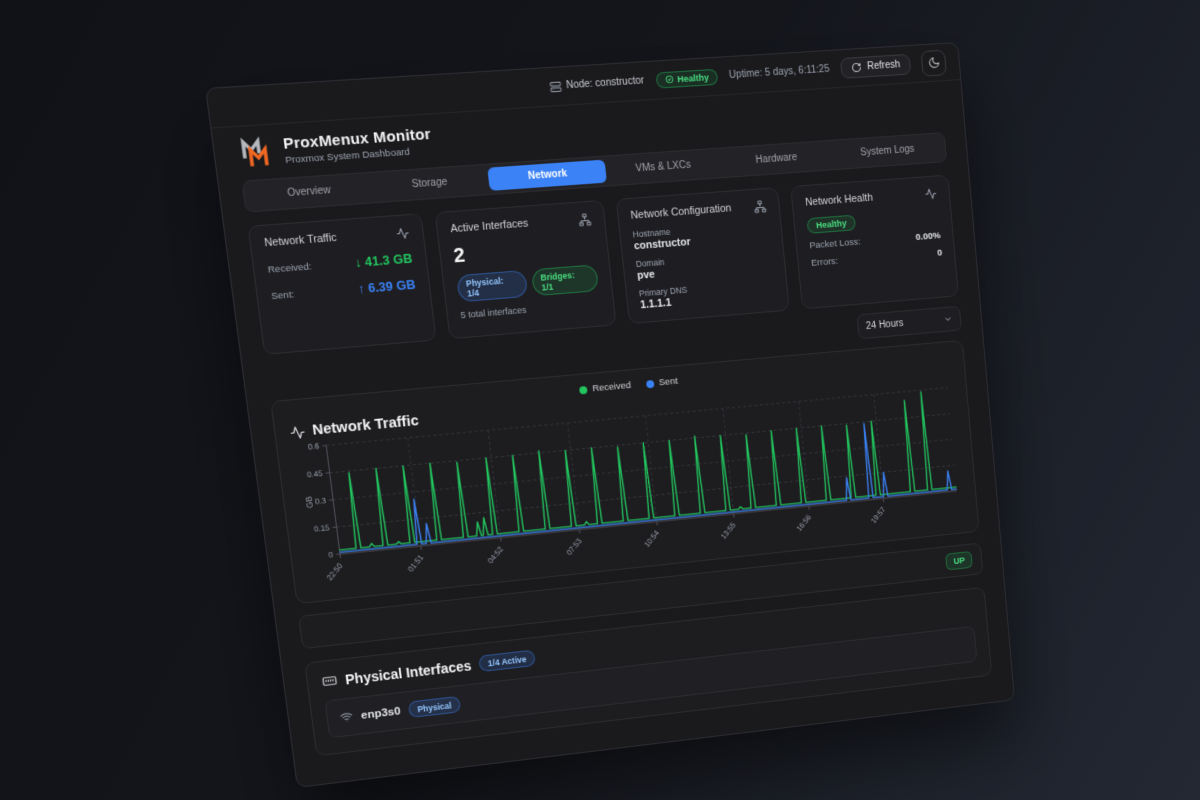 The width and height of the screenshot is (1200, 800). Describe the element at coordinates (573, 546) in the screenshot. I see `svg-text: 07:53` at that location.